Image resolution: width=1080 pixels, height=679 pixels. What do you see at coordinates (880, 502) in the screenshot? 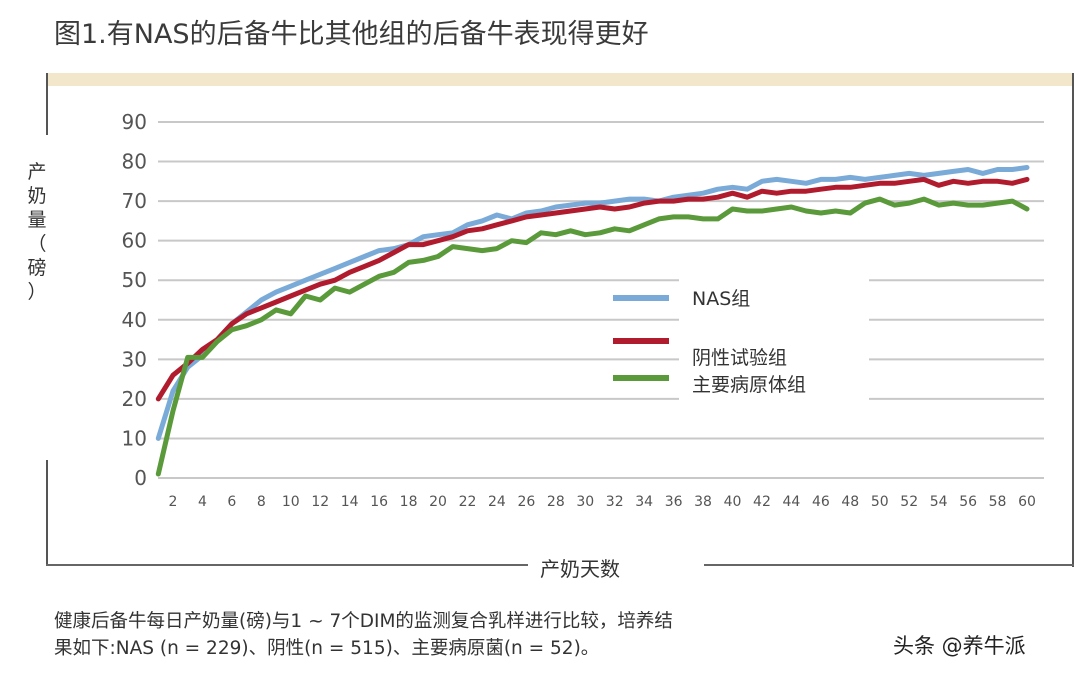
I see `x-tick-label: 50` at bounding box center [880, 502].